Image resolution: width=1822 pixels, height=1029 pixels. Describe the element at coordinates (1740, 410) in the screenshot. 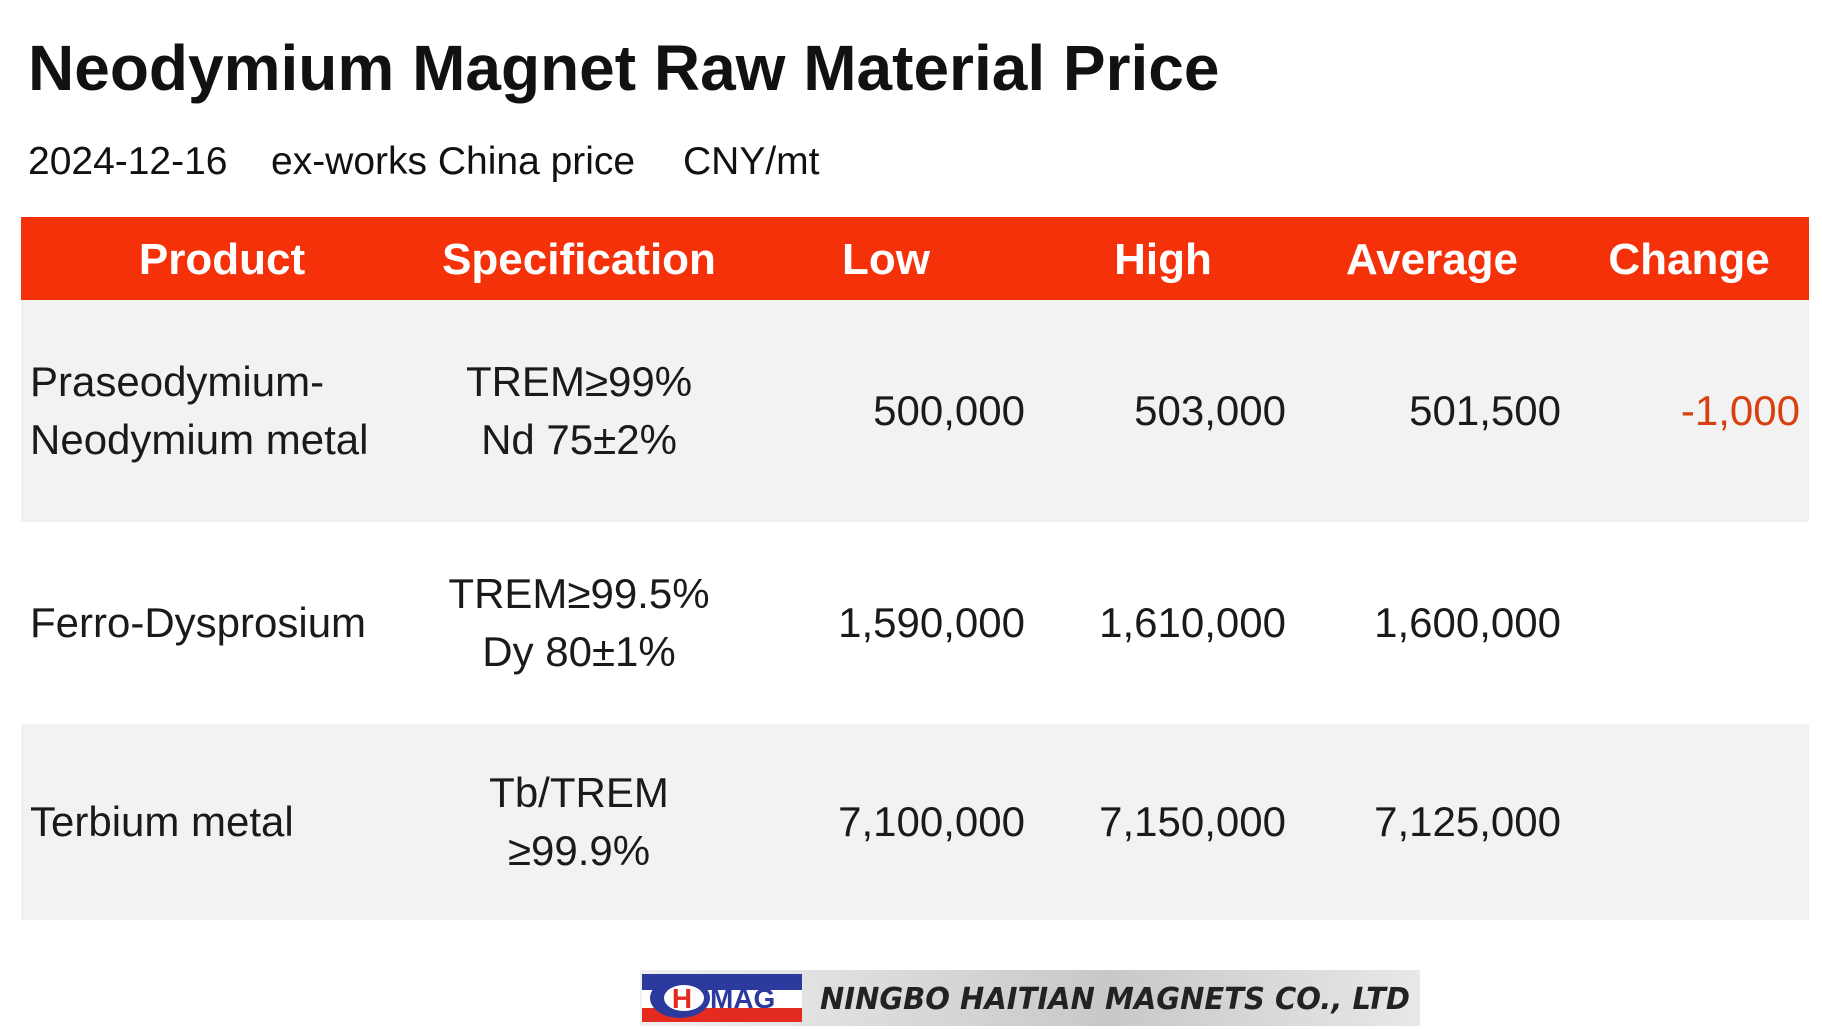

I see `change-value: -1,000` at that location.